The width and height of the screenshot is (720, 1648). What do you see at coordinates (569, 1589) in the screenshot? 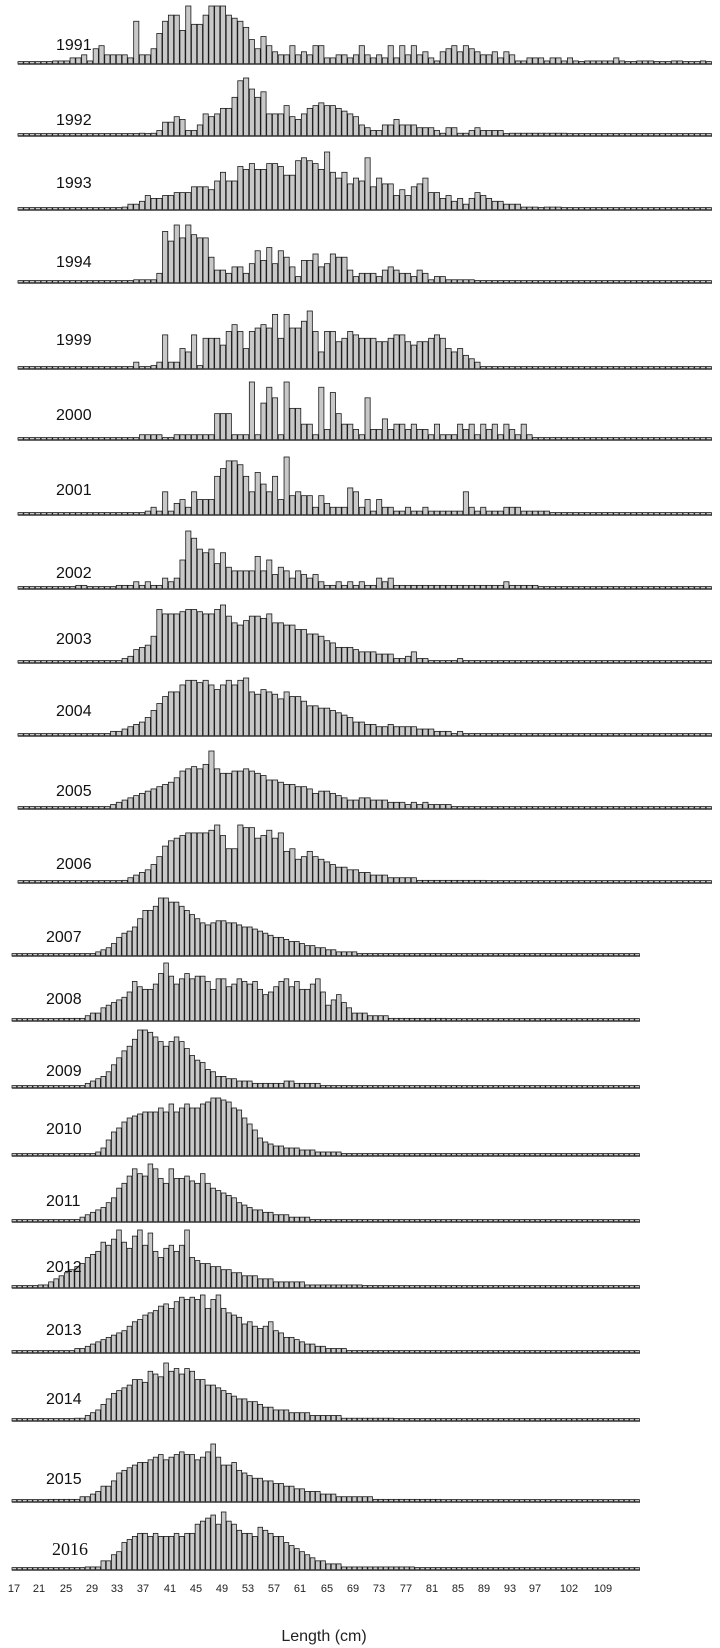
I see `x-tick-label: 102` at bounding box center [569, 1589].